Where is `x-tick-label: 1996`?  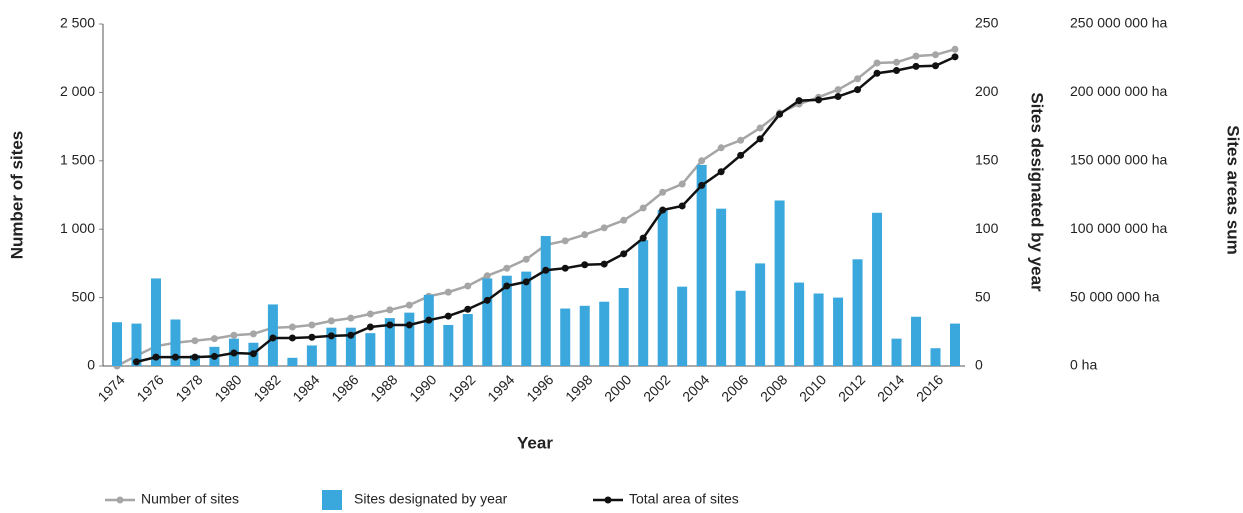
x-tick-label: 1996 is located at coordinates (539, 387).